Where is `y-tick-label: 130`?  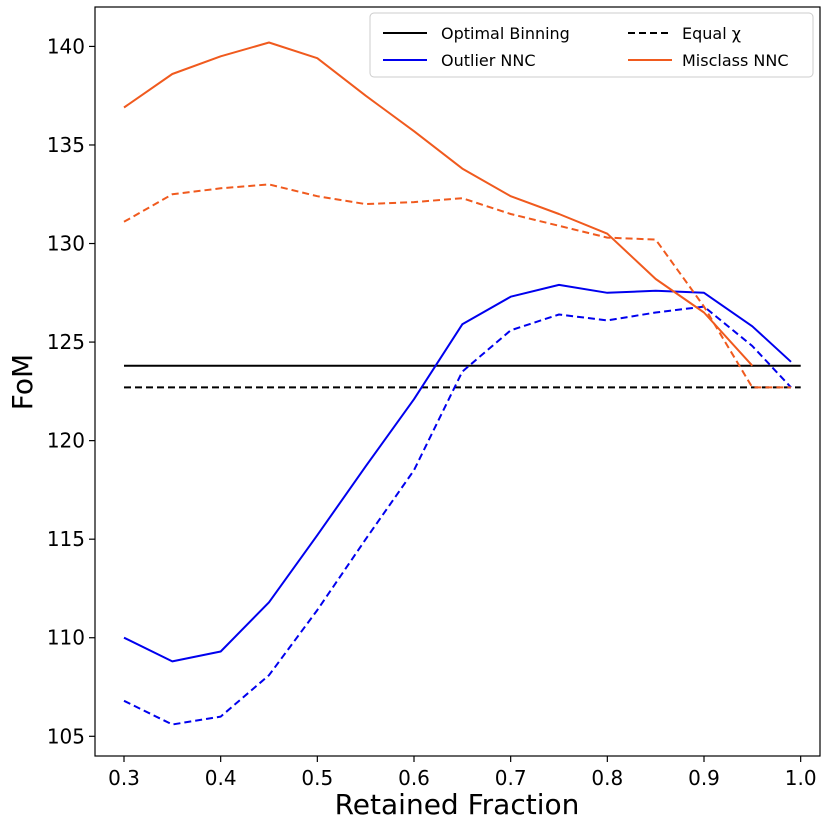
y-tick-label: 130 is located at coordinates (66, 244).